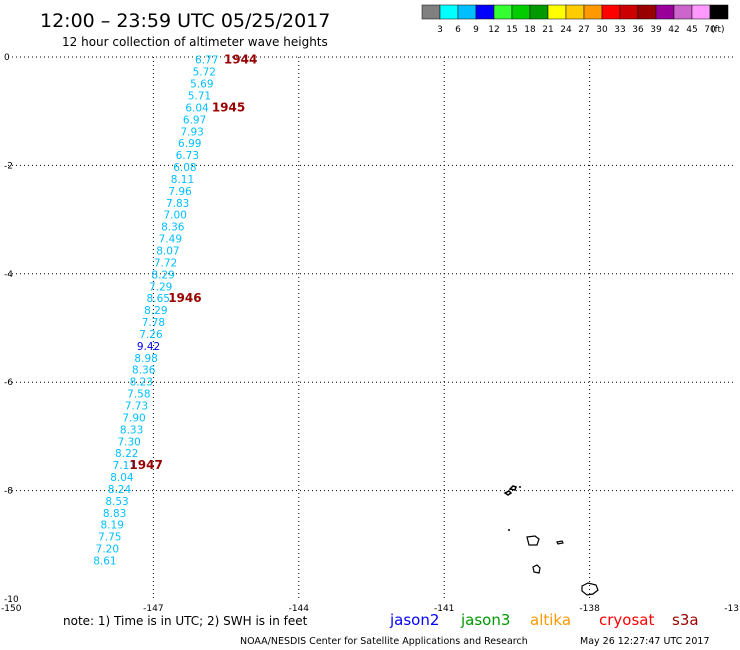 This screenshot has width=740, height=650. Describe the element at coordinates (158, 299) in the screenshot. I see `wave-height-value: 8.65` at that location.